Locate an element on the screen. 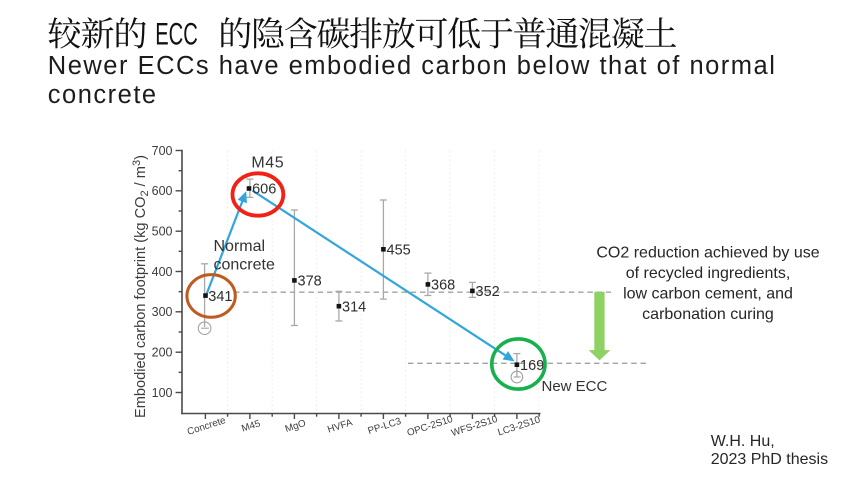  svg-text: concrete is located at coordinates (244, 265).